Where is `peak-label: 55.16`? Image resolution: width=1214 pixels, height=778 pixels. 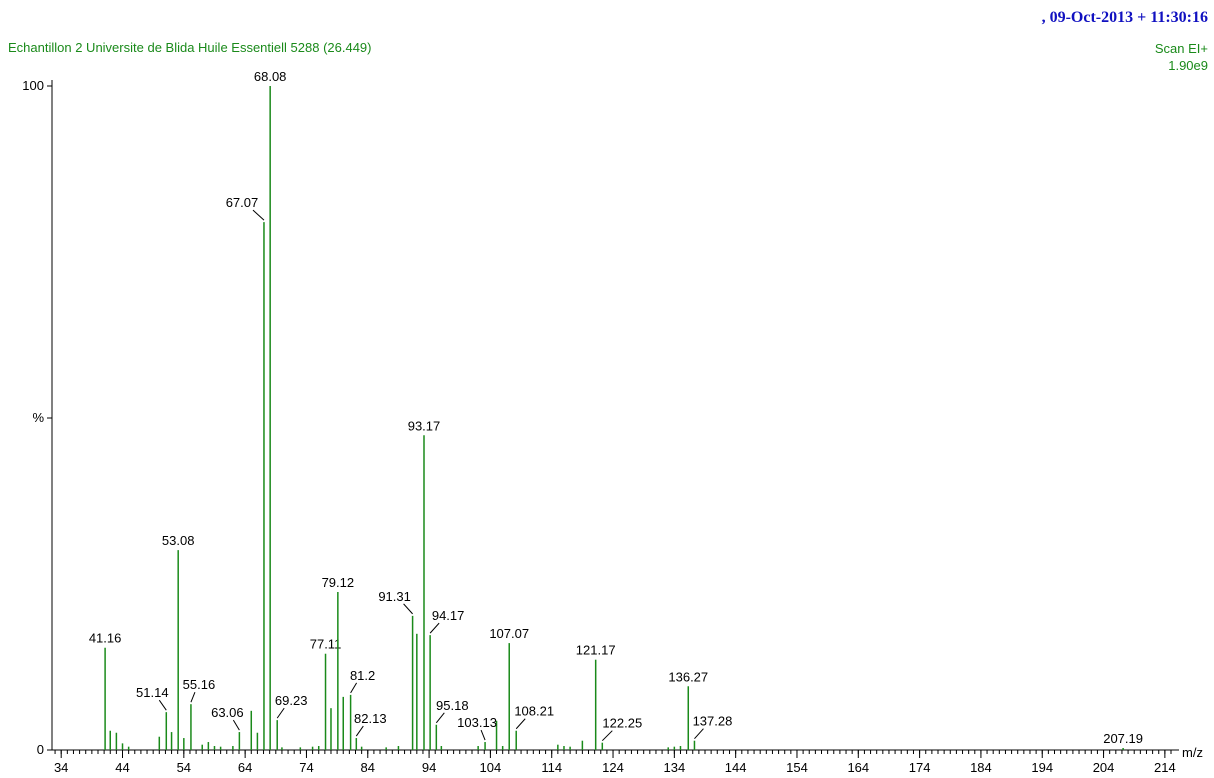
peak-label: 55.16 is located at coordinates (199, 684).